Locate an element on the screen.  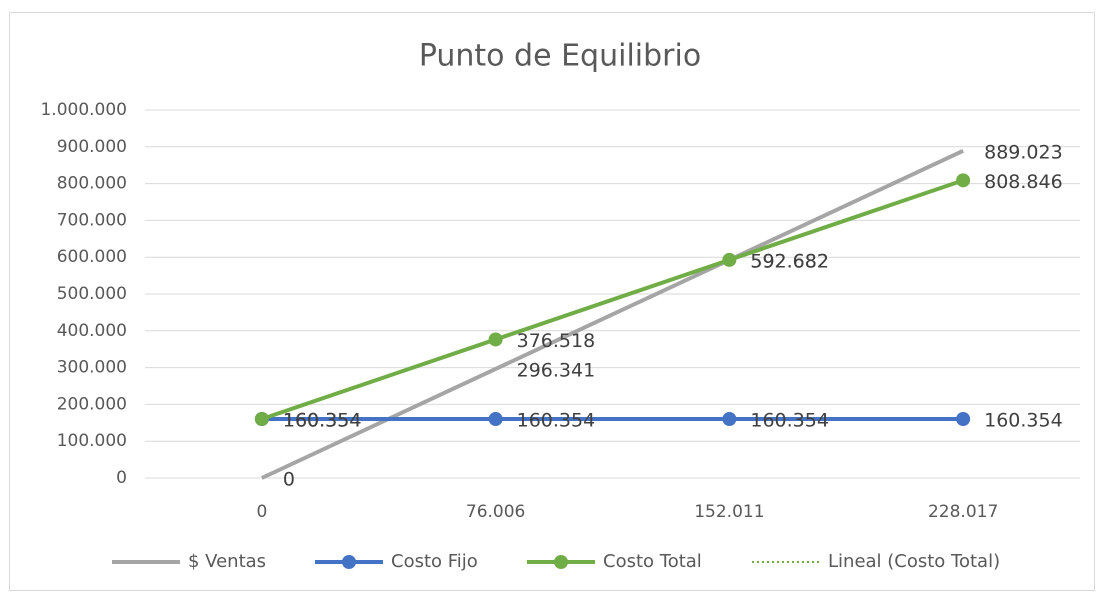
x-tick-label: 0 is located at coordinates (261, 512).